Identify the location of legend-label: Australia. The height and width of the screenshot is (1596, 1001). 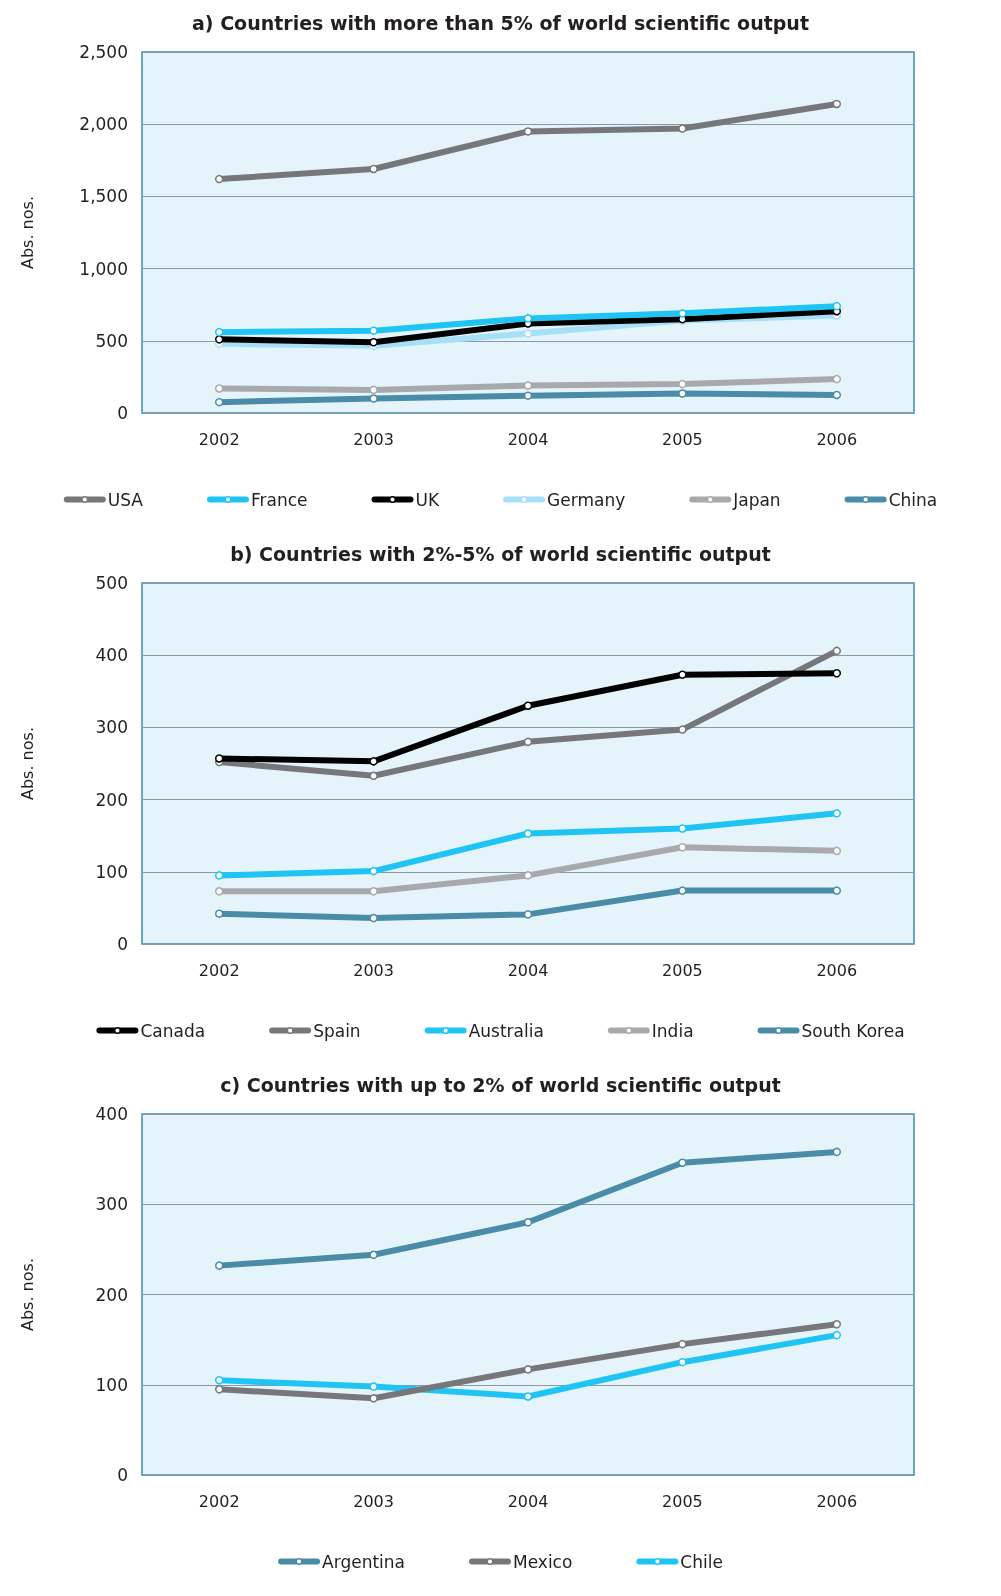
(506, 1030).